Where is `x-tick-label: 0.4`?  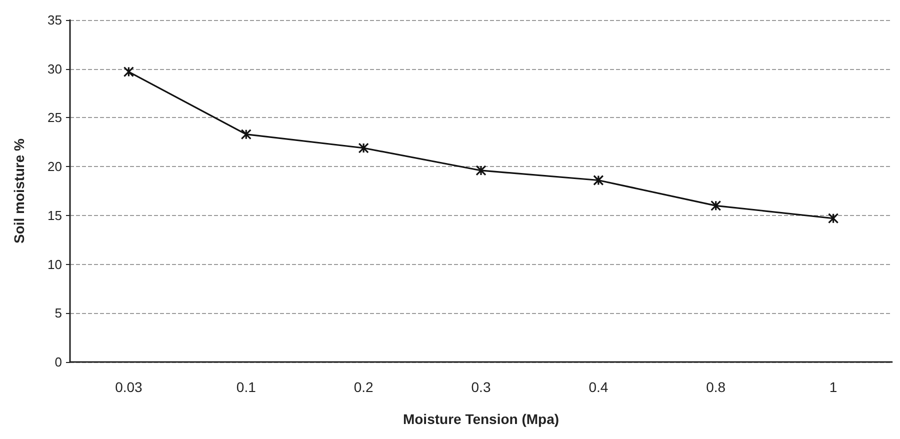 x-tick-label: 0.4 is located at coordinates (598, 387).